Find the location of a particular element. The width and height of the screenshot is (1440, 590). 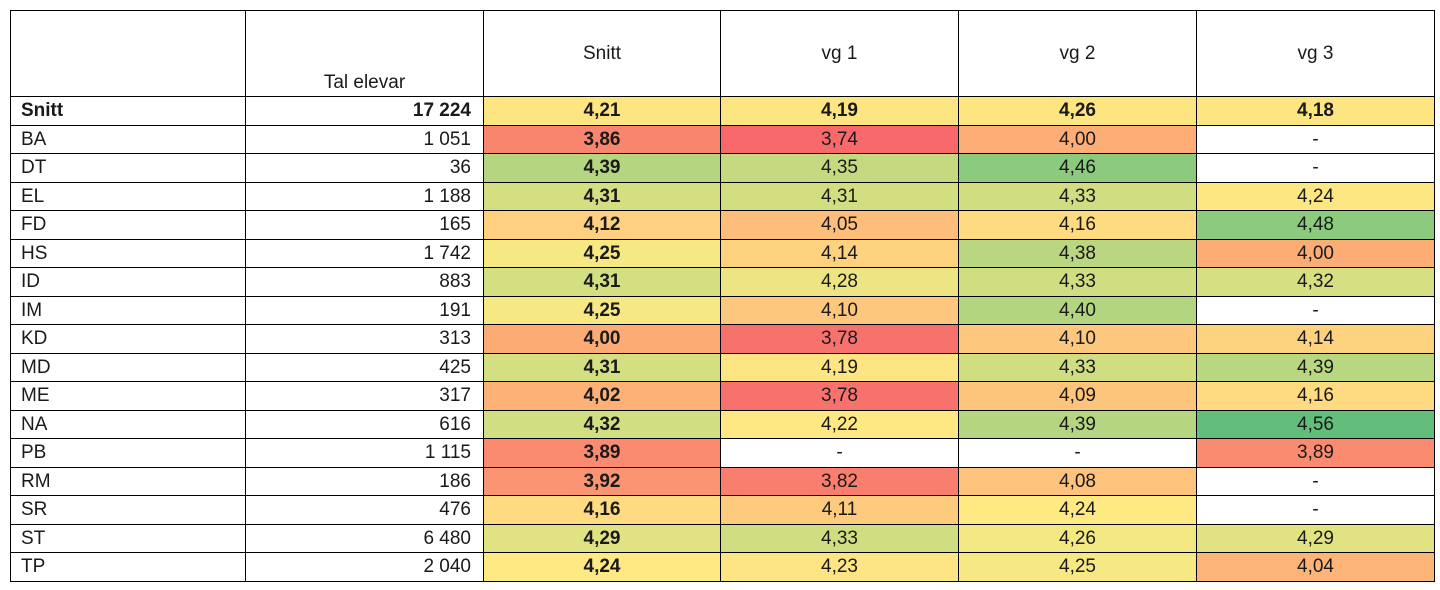

vg3-cell: 3,89 is located at coordinates (1315, 453).